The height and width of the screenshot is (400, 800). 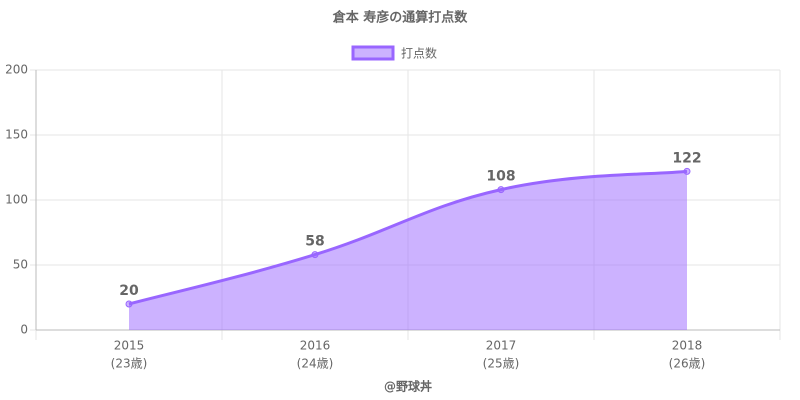 I want to click on x-tick-label: 2017, so click(x=501, y=346).